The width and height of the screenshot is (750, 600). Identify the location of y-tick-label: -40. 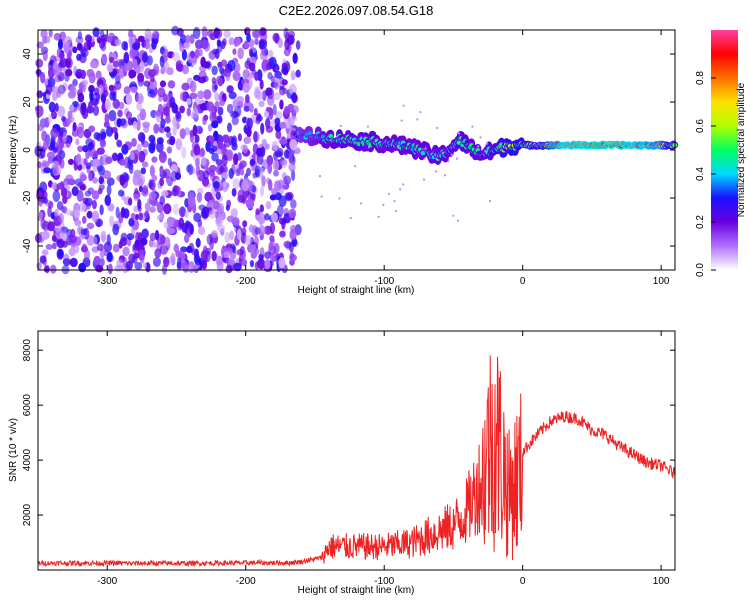
(27, 245).